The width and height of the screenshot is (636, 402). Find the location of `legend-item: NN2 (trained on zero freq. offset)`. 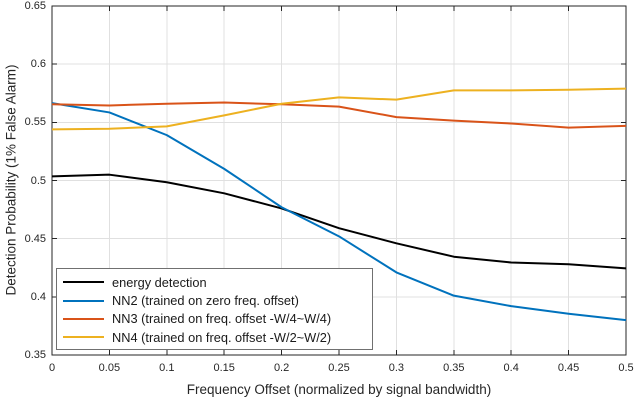

legend-item: NN2 (trained on zero freq. offset) is located at coordinates (214, 300).